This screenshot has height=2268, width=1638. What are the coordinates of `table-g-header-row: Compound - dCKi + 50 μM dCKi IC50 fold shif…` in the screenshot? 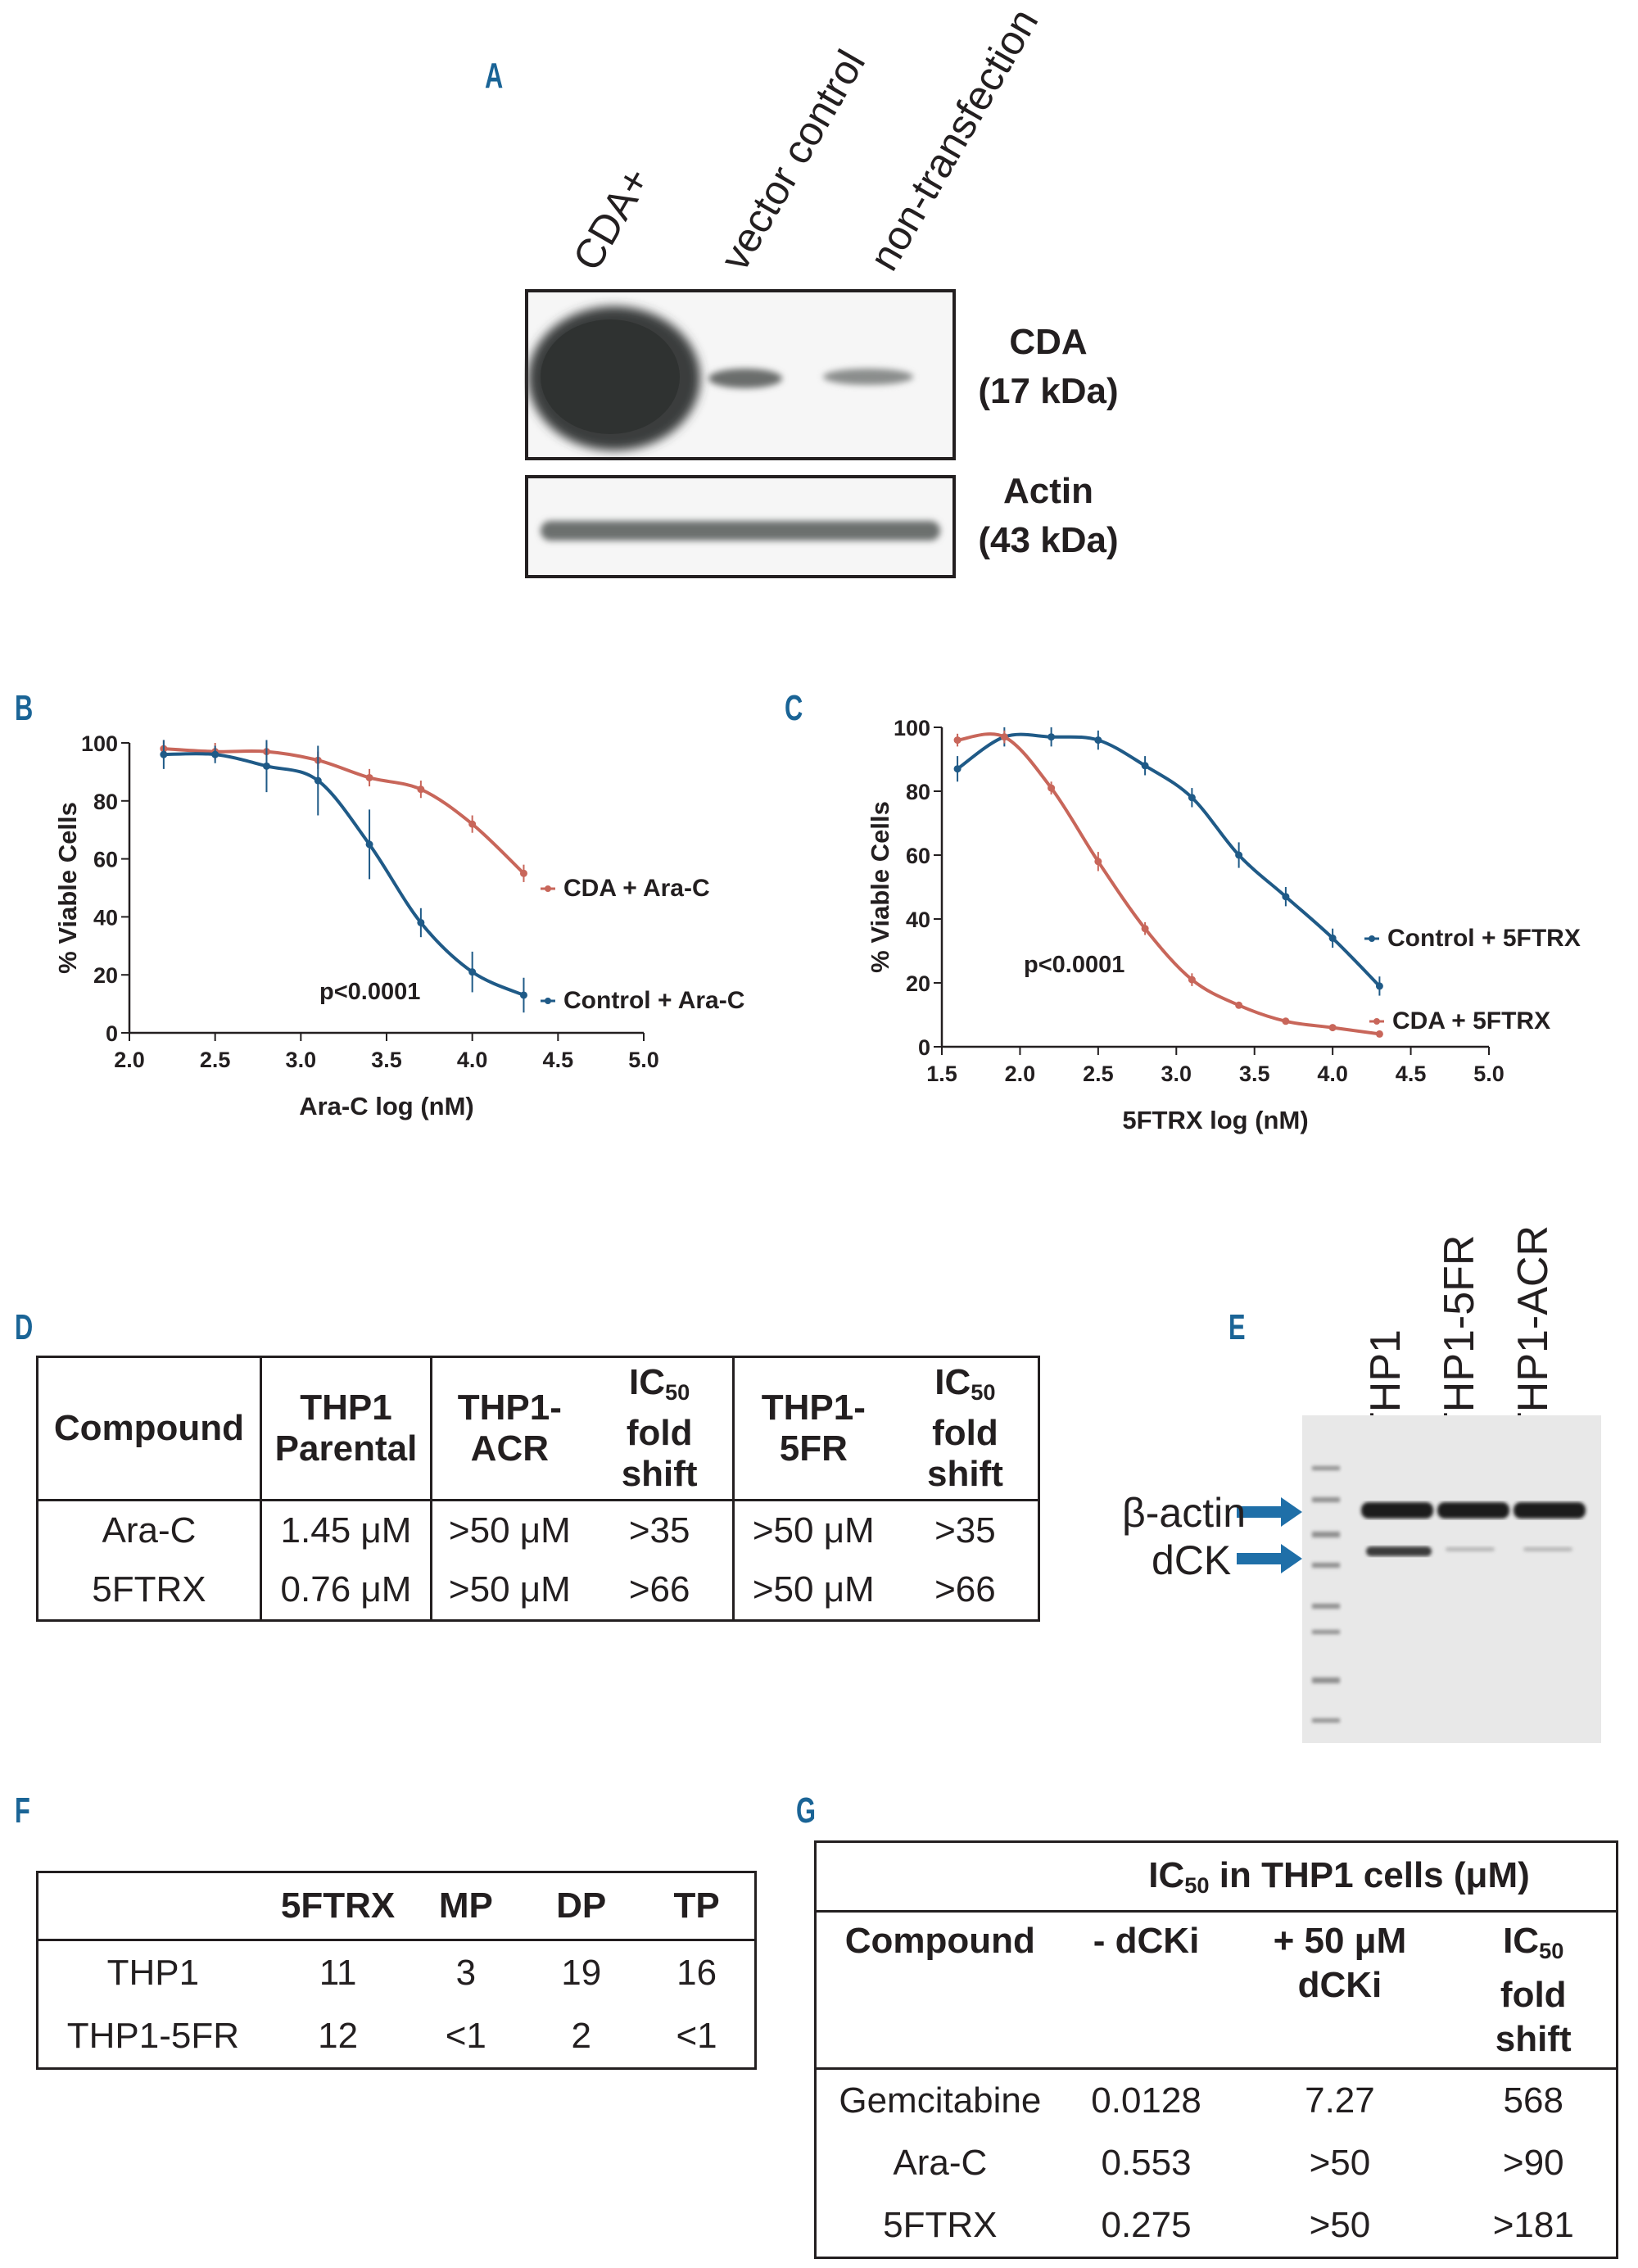 It's located at (1216, 1991).